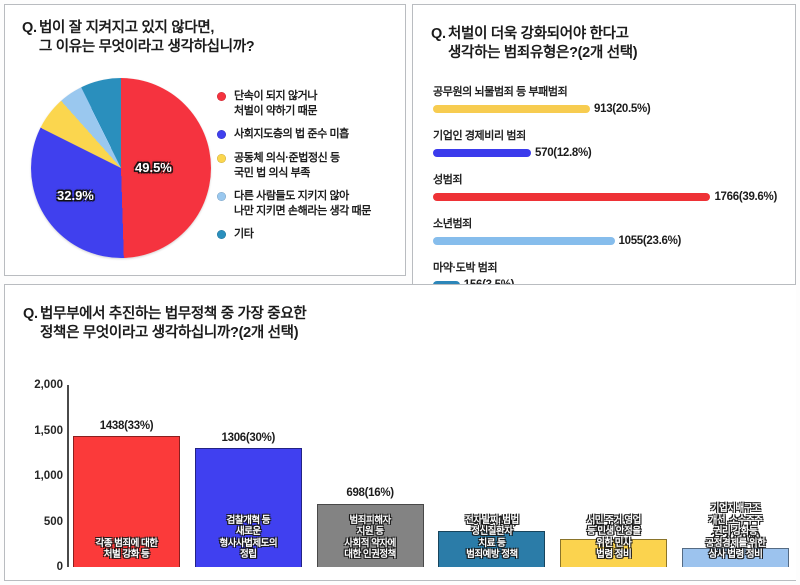 This screenshot has width=800, height=585. I want to click on legend-item: 다른 사람들도 지키지 않아 나만 지키면 손해라는 생각 때문, so click(307, 203).